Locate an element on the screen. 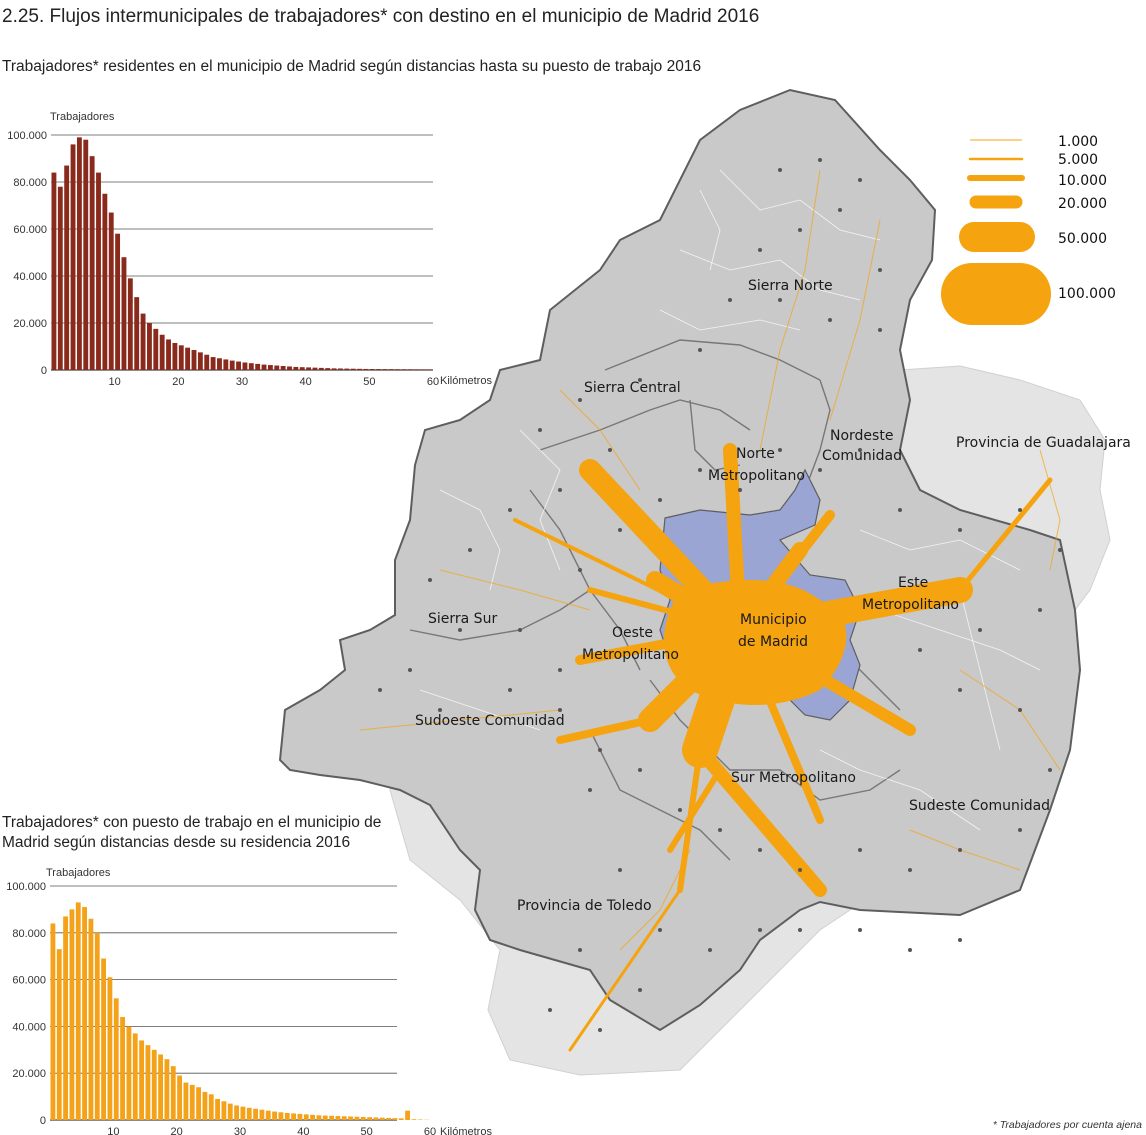 This screenshot has width=1146, height=1135. footnote: * Trabajadores por cuenta ajena is located at coordinates (1067, 1125).